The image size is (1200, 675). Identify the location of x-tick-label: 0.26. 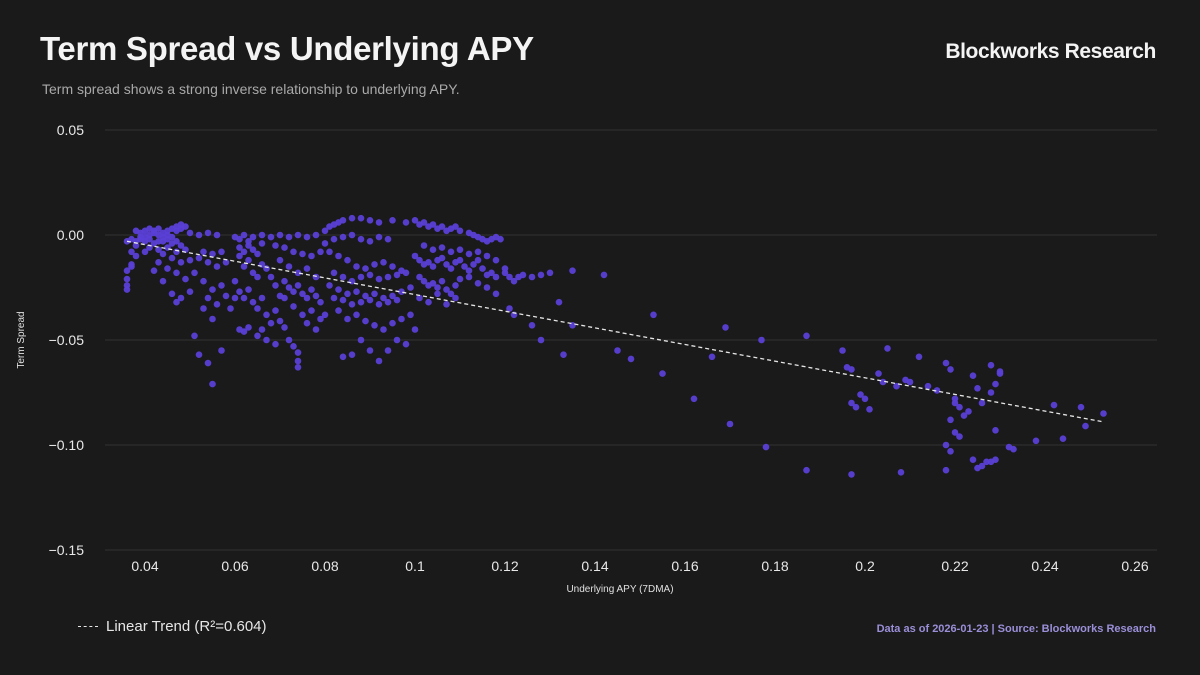
(1134, 566).